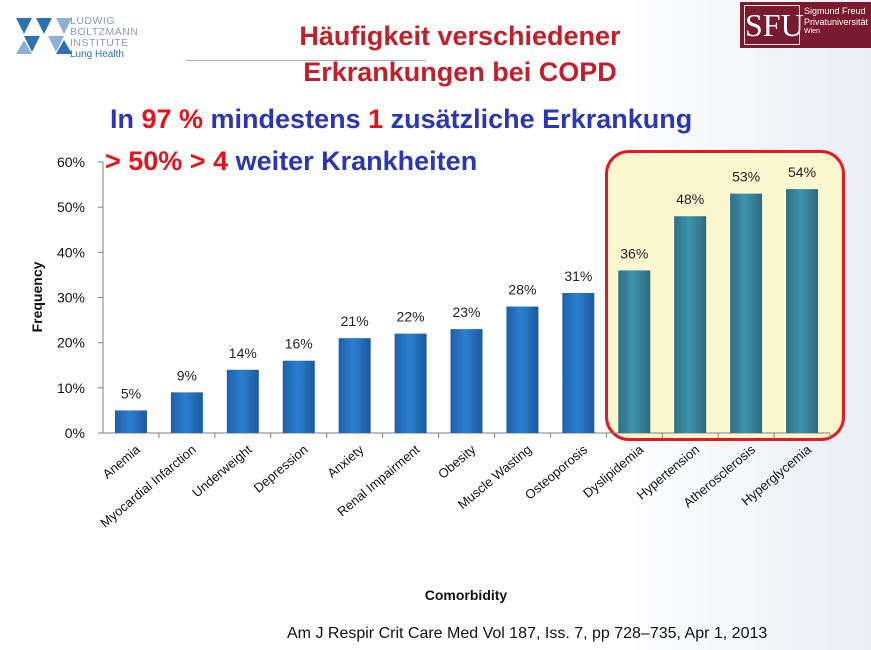  Describe the element at coordinates (410, 383) in the screenshot. I see `bar-renal-impairment` at that location.